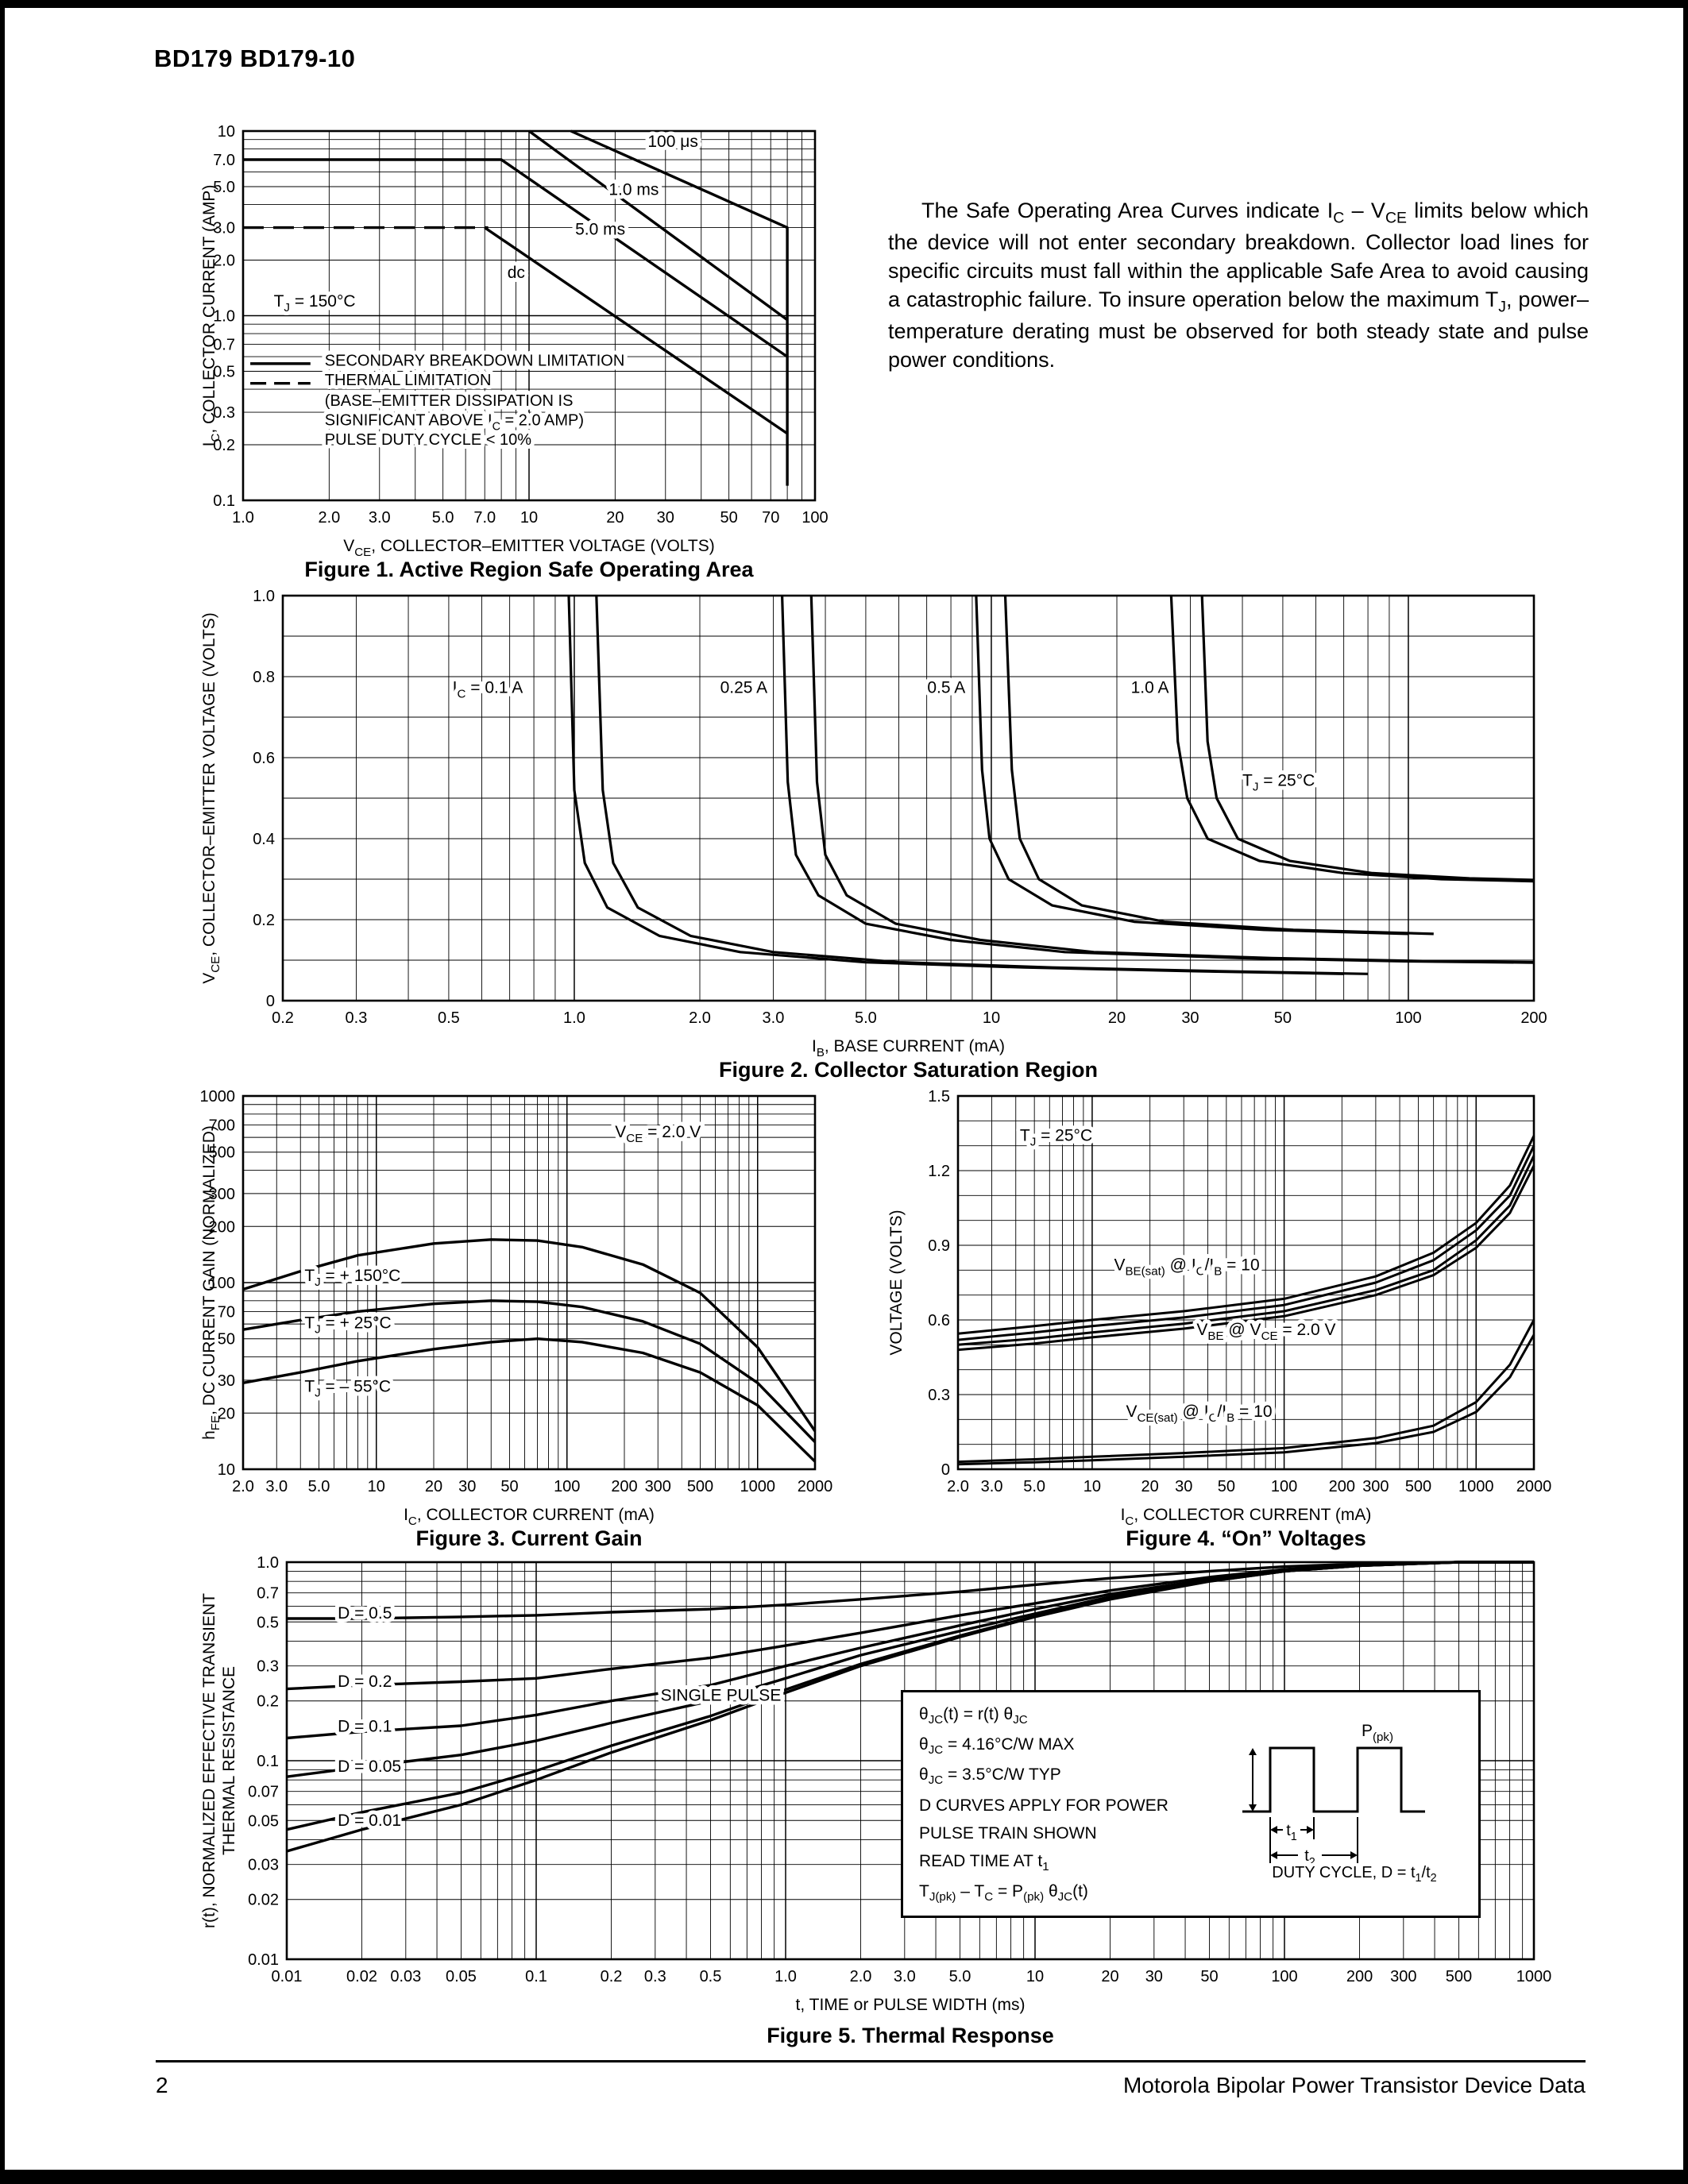 This screenshot has width=1688, height=2184. What do you see at coordinates (370, 1767) in the screenshot?
I see `svg-text: D = 0.05` at bounding box center [370, 1767].